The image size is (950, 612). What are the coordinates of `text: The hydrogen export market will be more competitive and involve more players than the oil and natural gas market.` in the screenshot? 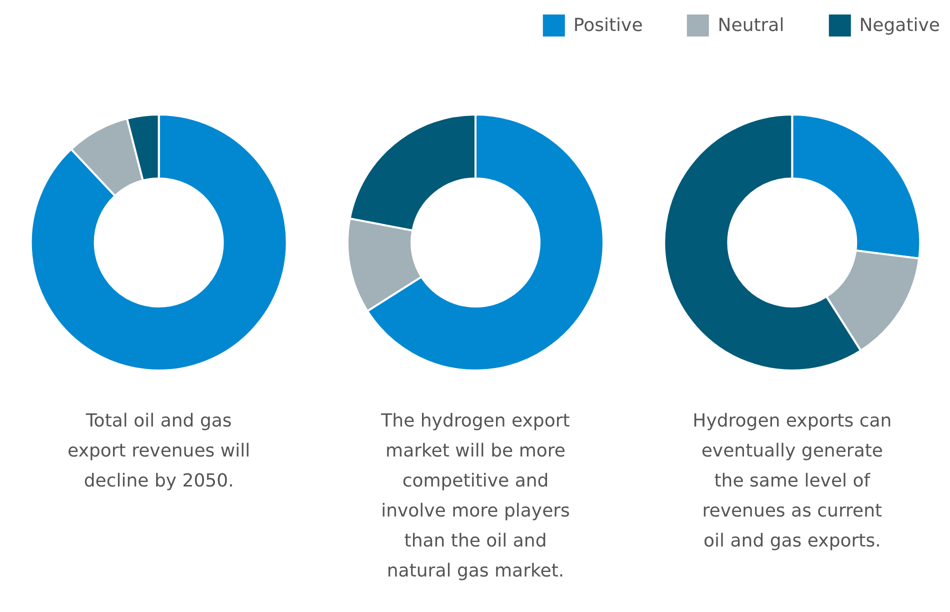 It's located at (475, 496).